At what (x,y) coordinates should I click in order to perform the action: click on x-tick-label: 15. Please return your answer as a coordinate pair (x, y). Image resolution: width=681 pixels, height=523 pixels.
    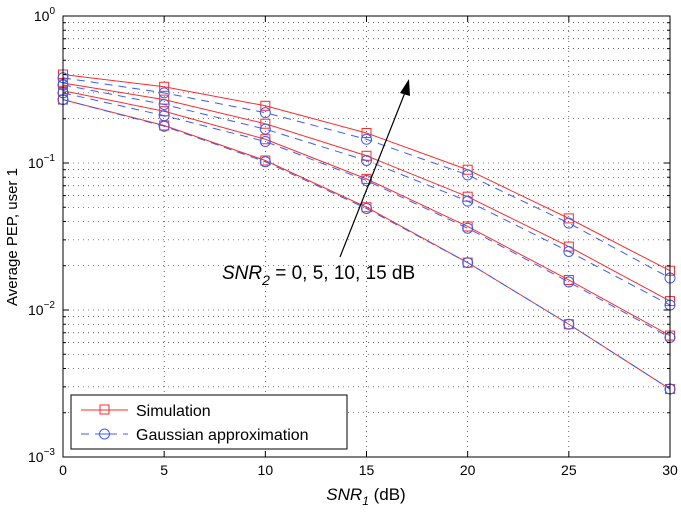
    Looking at the image, I should click on (367, 470).